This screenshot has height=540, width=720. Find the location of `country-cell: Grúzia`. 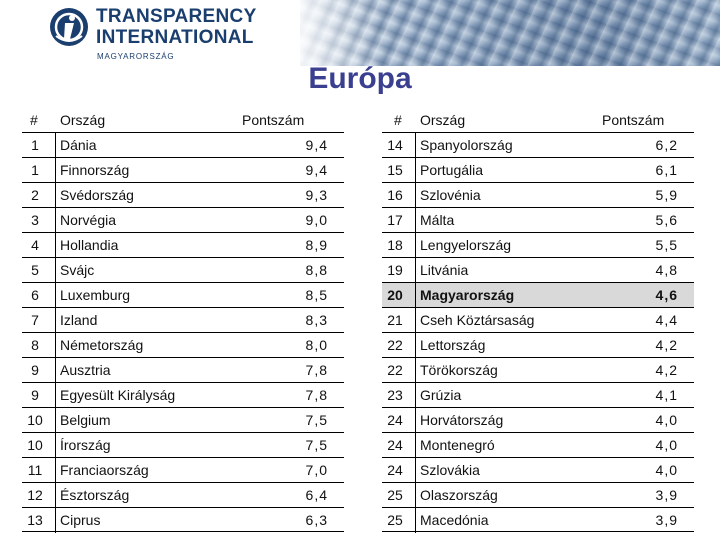

country-cell: Grúzia is located at coordinates (441, 395).